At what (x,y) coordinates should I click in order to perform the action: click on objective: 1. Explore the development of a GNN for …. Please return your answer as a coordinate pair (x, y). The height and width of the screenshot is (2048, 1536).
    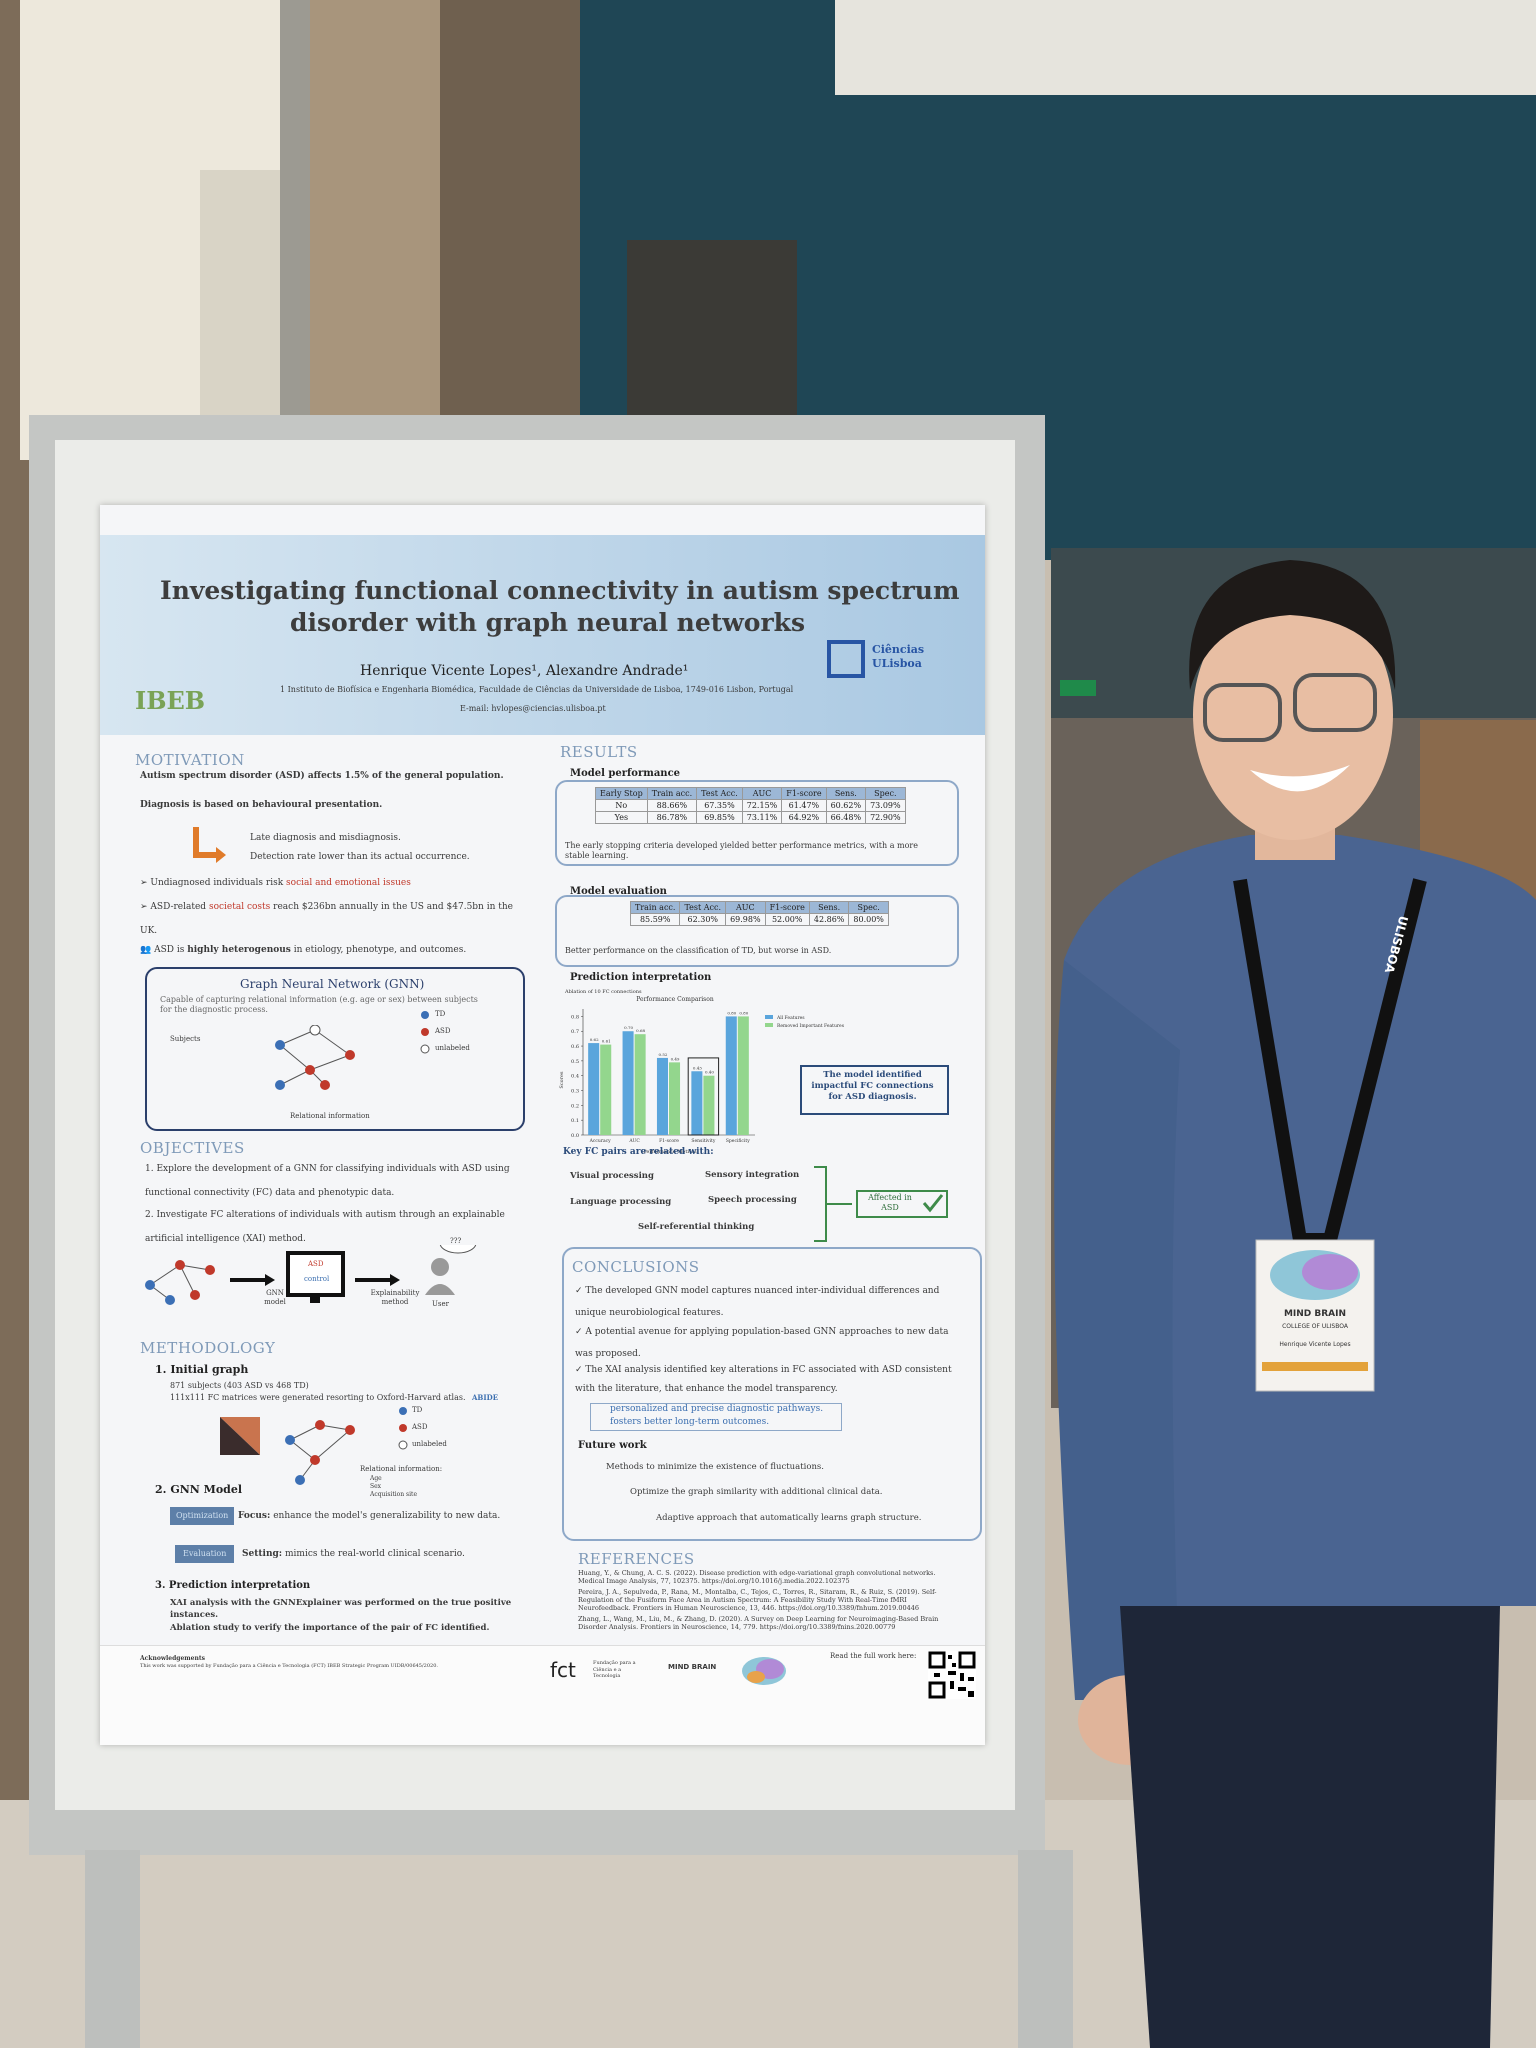
    Looking at the image, I should click on (327, 1181).